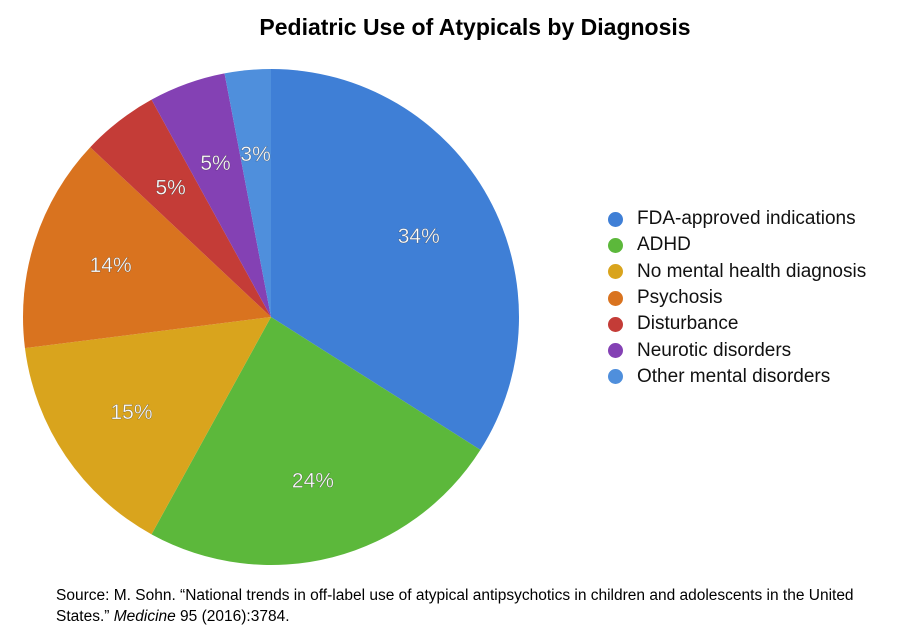 The height and width of the screenshot is (643, 917). I want to click on legend-label: Neurotic disorders, so click(714, 350).